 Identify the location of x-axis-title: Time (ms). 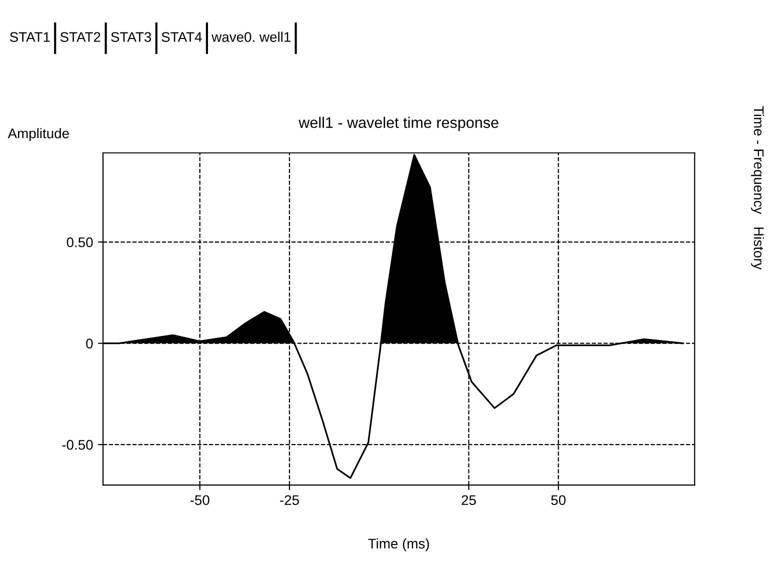
(398, 545).